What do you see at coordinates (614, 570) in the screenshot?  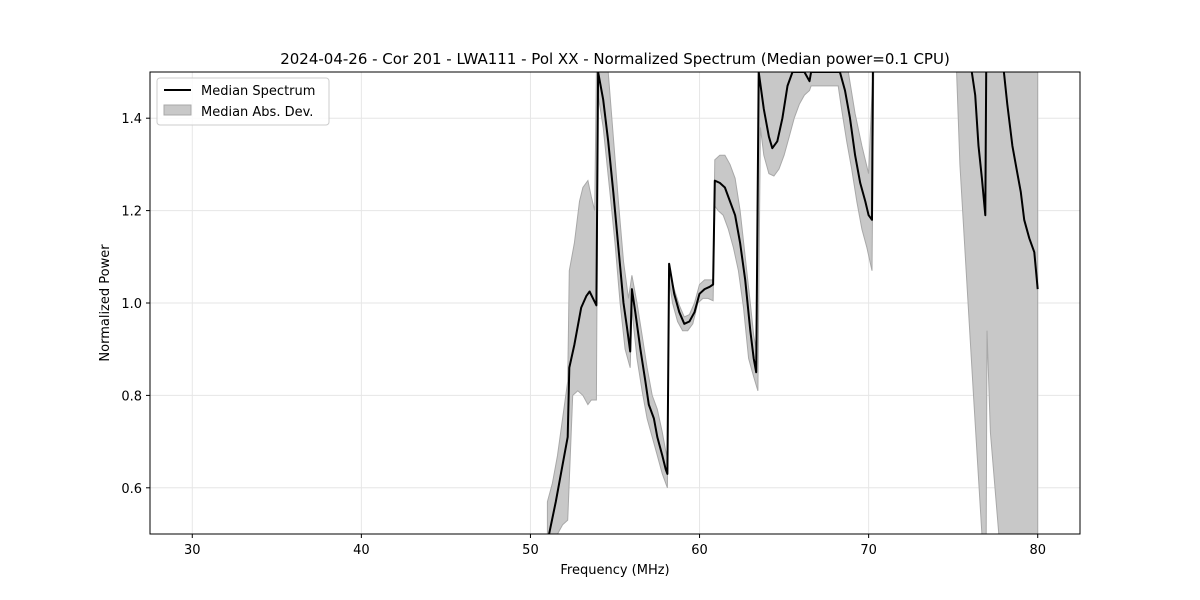 I see `x-axis-label: Frequency (MHz)` at bounding box center [614, 570].